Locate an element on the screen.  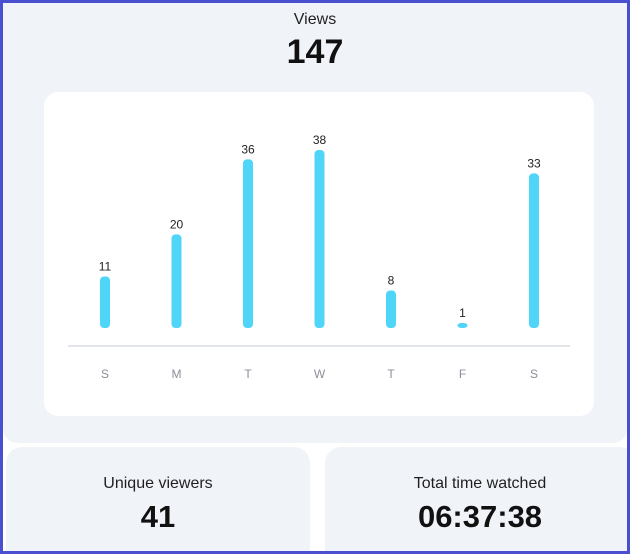
total-time-watched-card: Total time watched 06:37:38 is located at coordinates (476, 499).